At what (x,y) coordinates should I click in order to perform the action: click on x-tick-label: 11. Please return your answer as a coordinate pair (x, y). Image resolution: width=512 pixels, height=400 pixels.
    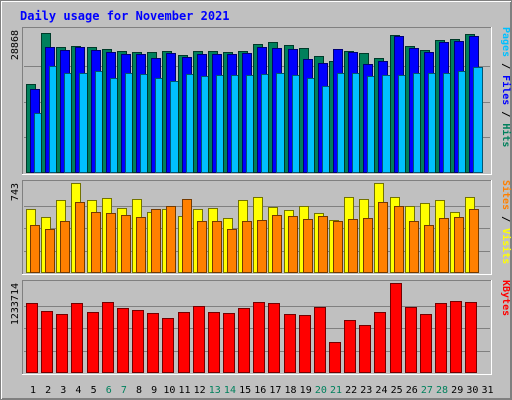
    Looking at the image, I should click on (184, 390).